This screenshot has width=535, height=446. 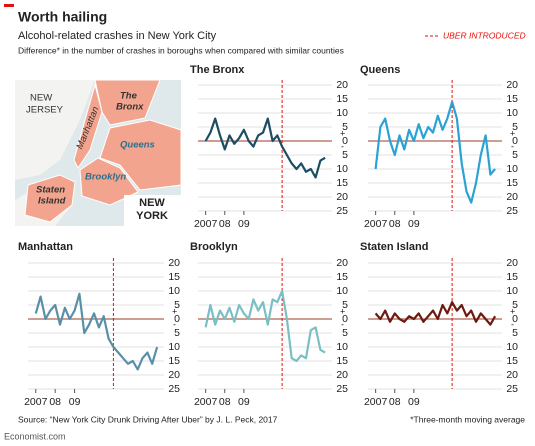 I want to click on map-label-box, so click(x=152, y=210).